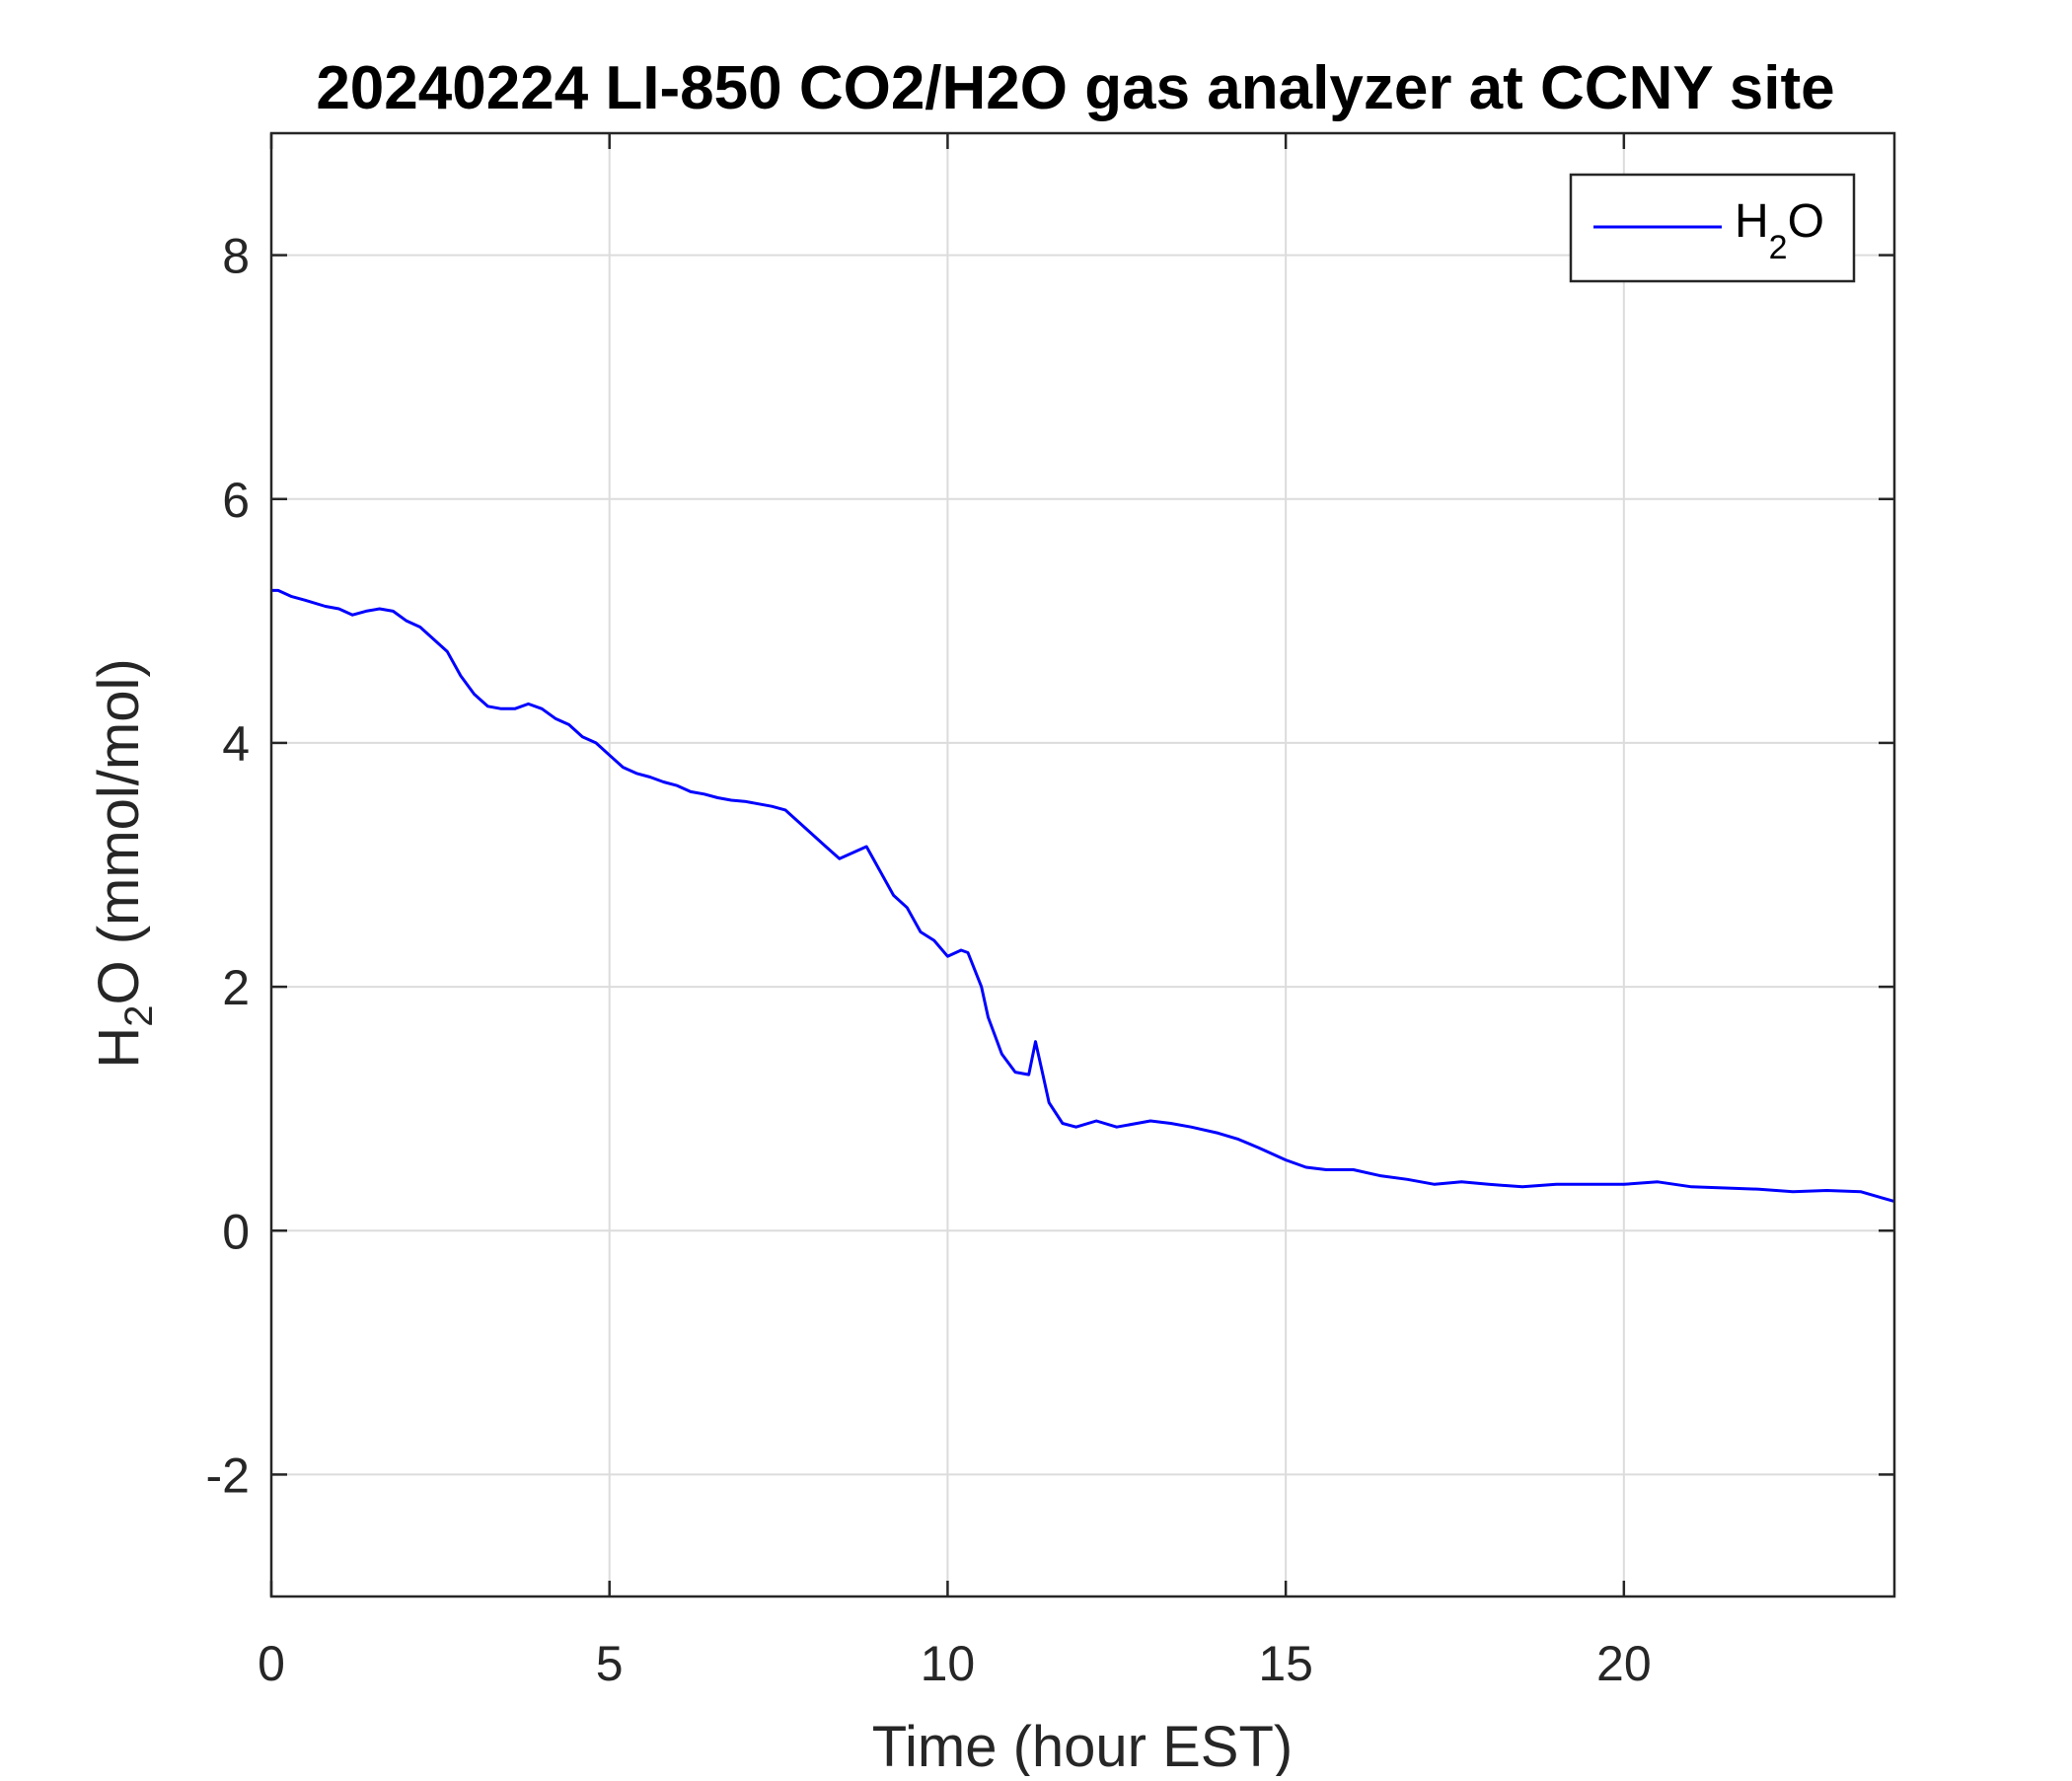  Describe the element at coordinates (1713, 228) in the screenshot. I see `legend: H2O` at that location.